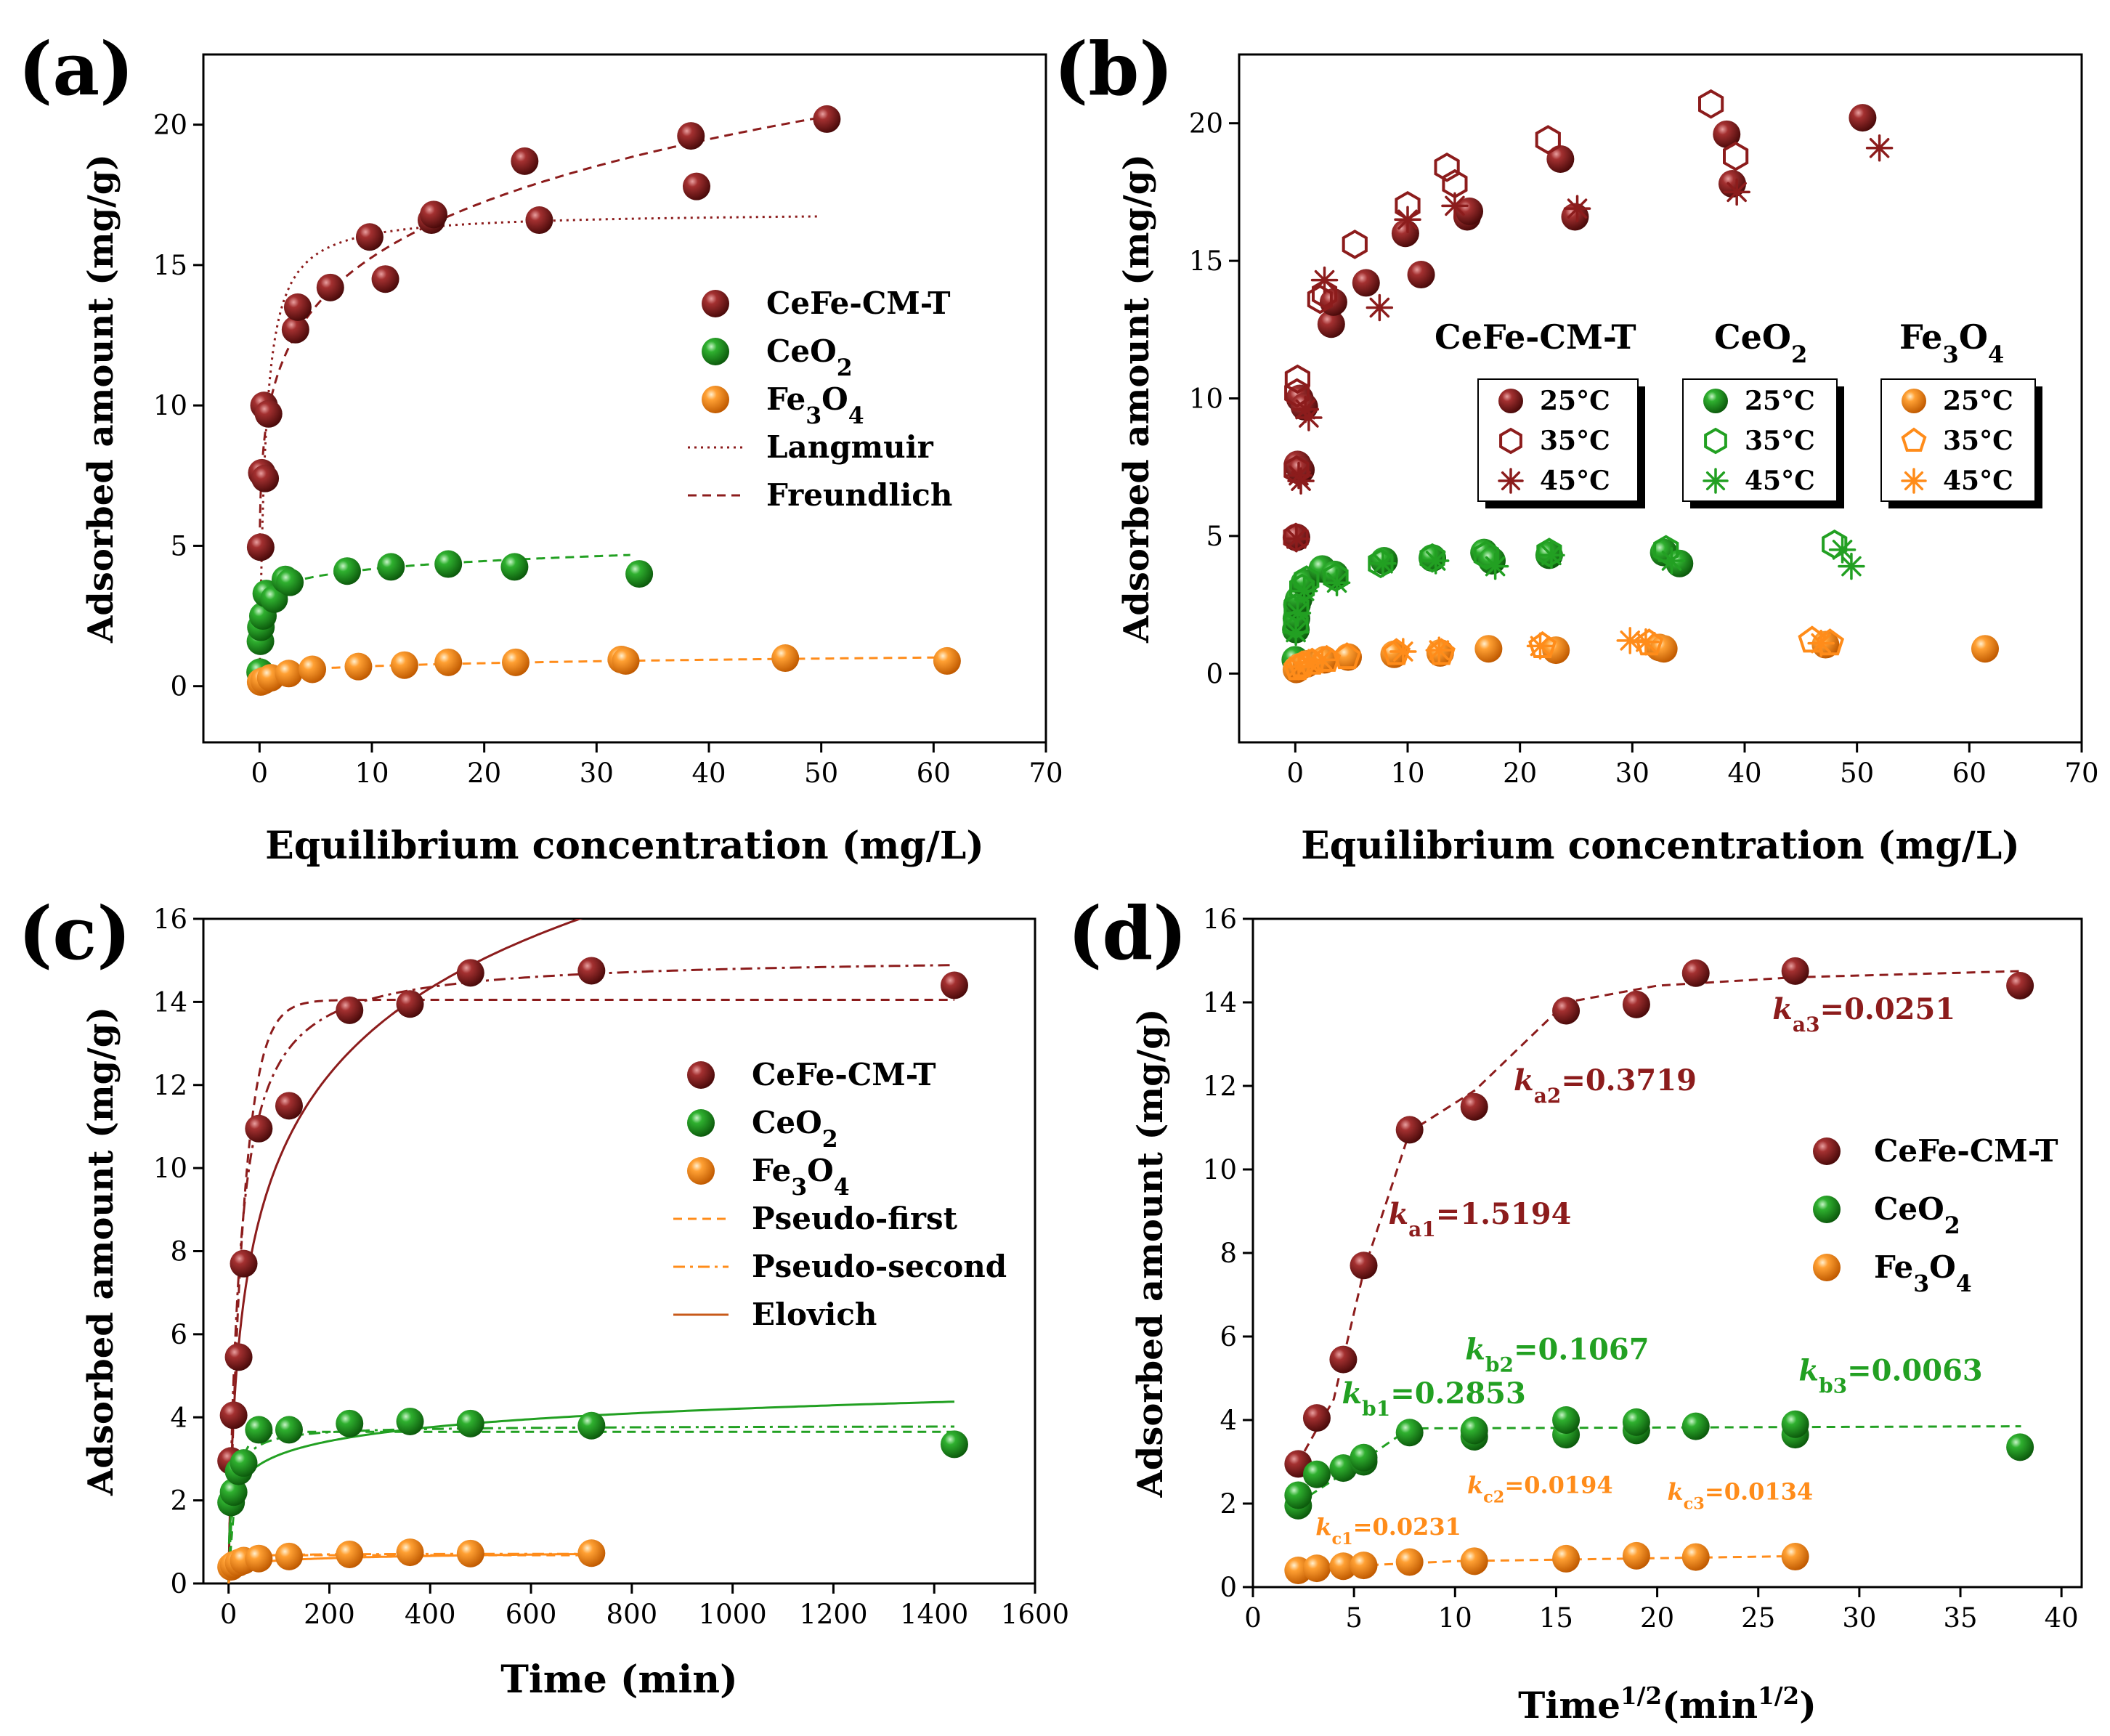 Image resolution: width=2110 pixels, height=1736 pixels. Describe the element at coordinates (934, 773) in the screenshot. I see `x-tick-label: 60` at that location.